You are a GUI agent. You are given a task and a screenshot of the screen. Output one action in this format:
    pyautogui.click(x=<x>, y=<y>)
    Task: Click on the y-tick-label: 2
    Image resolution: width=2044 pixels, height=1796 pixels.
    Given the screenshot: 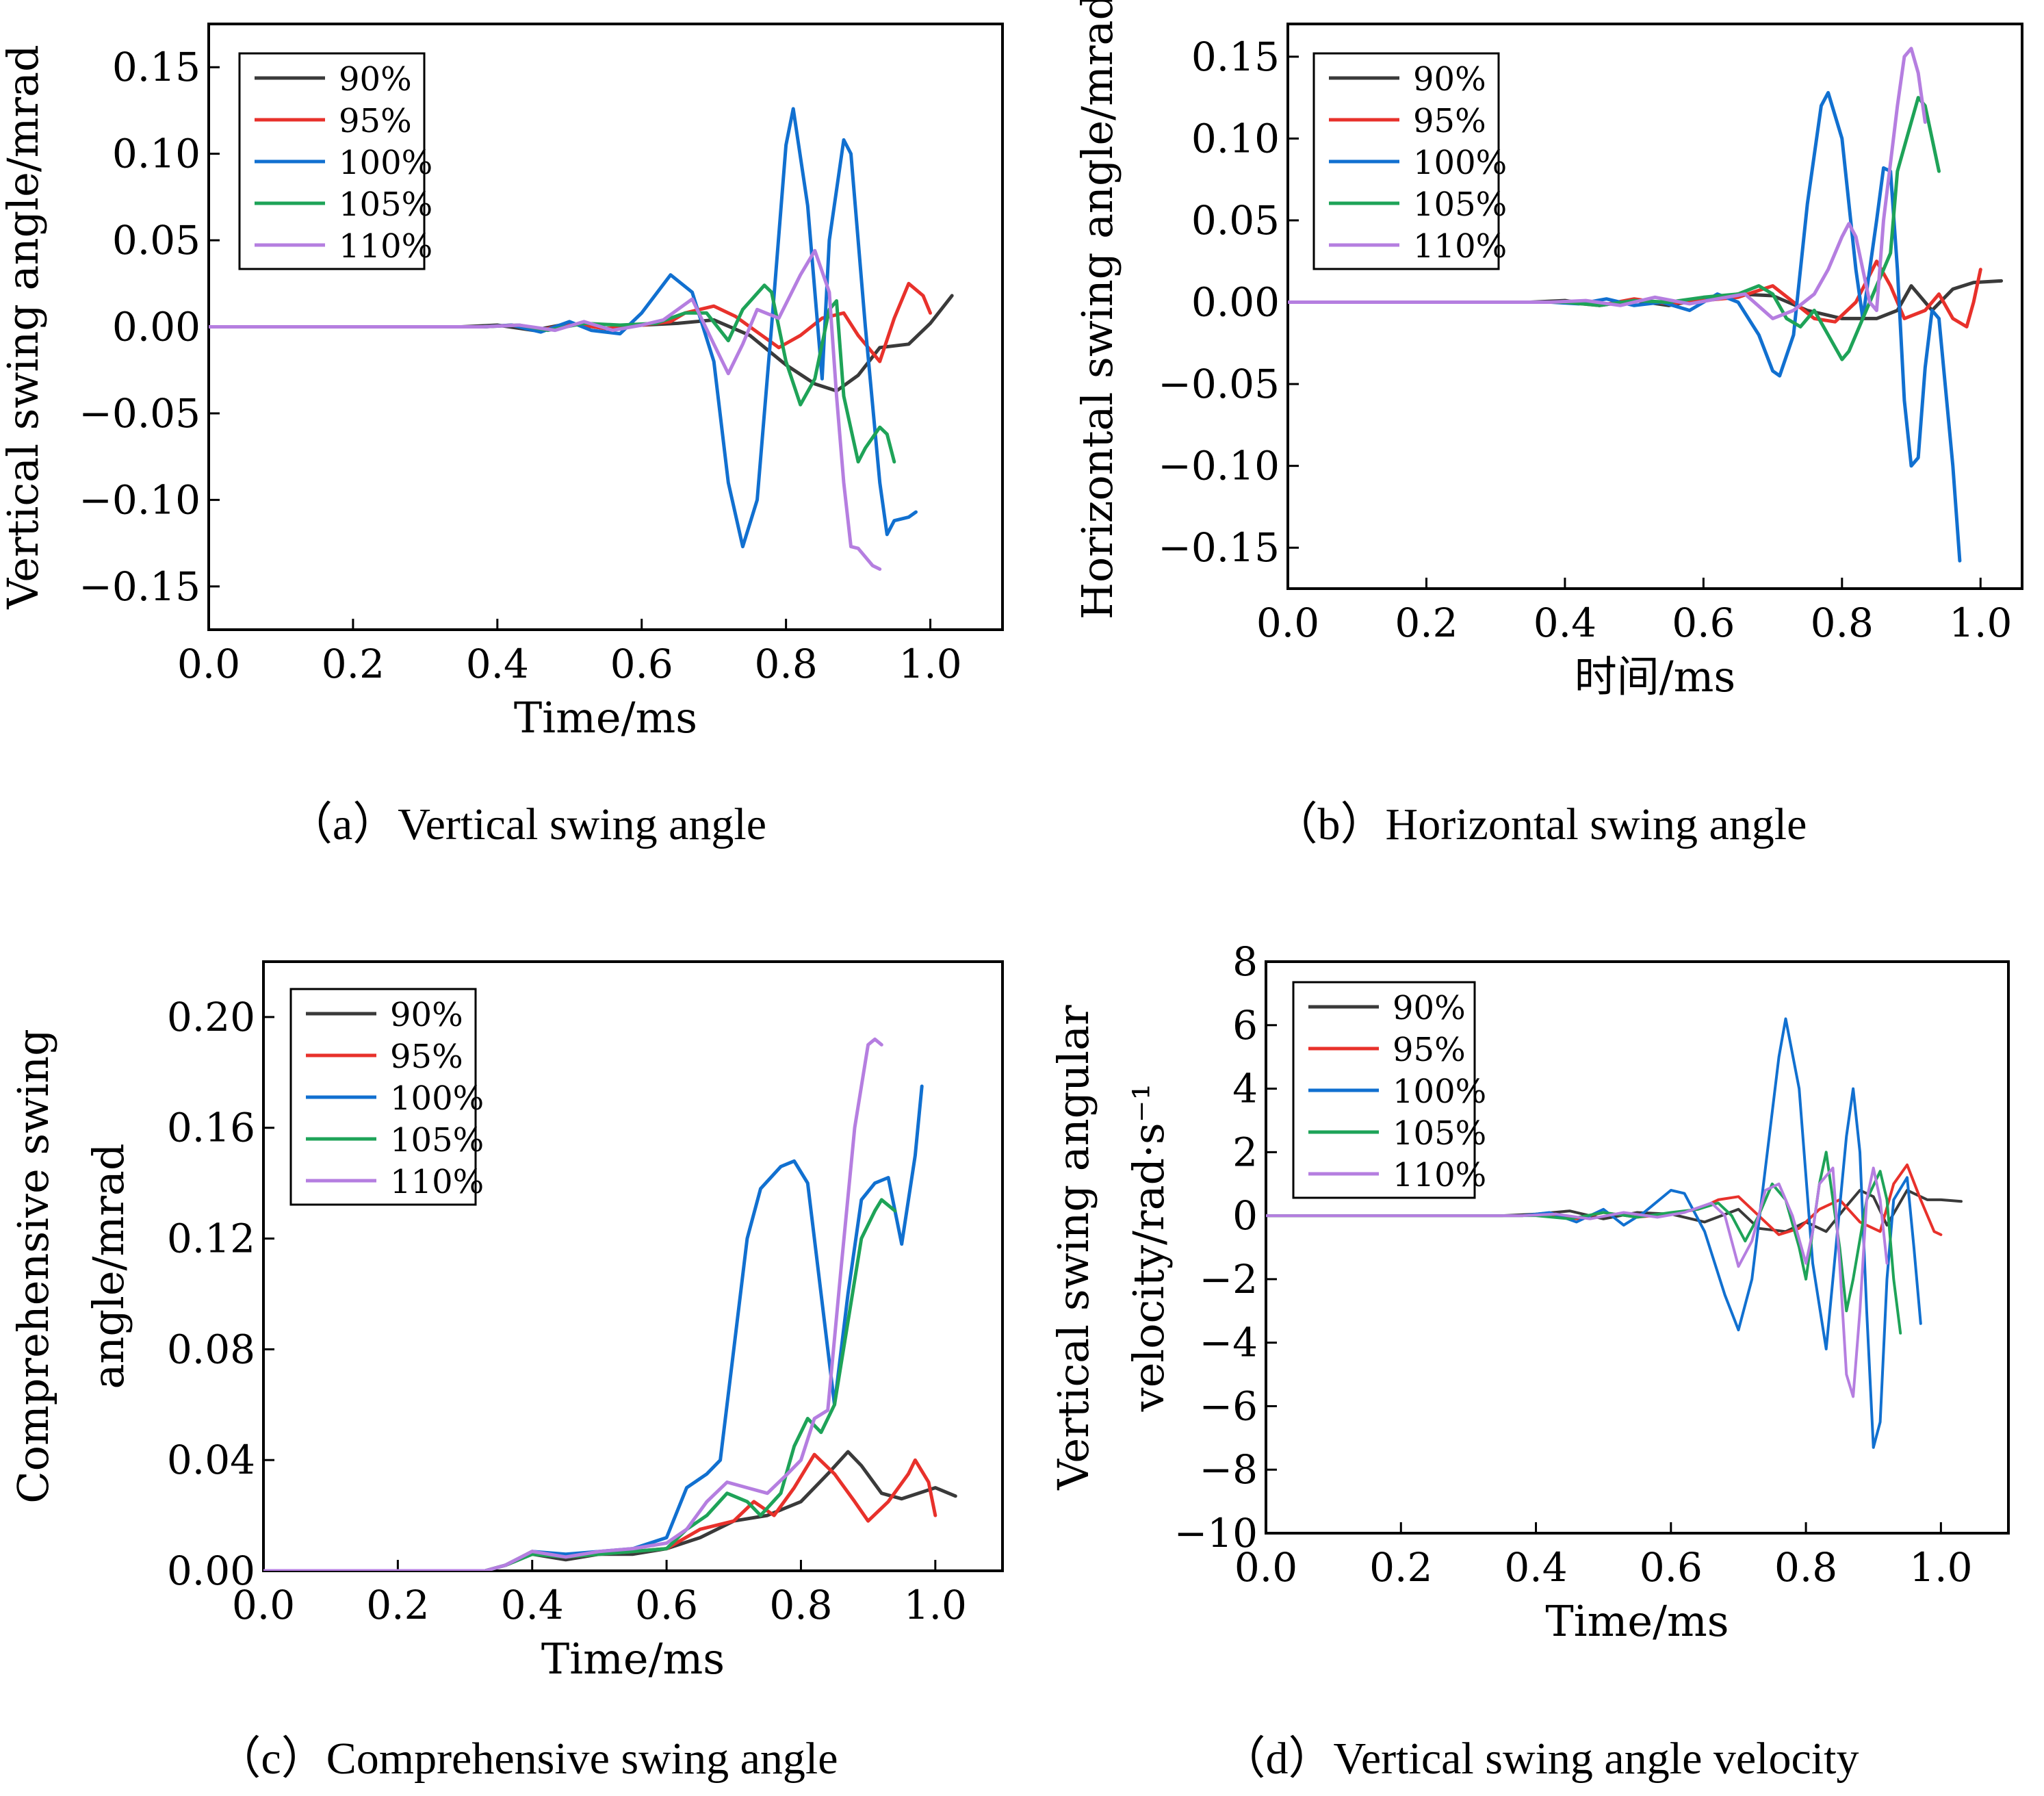 What is the action you would take?
    pyautogui.click(x=1245, y=1152)
    